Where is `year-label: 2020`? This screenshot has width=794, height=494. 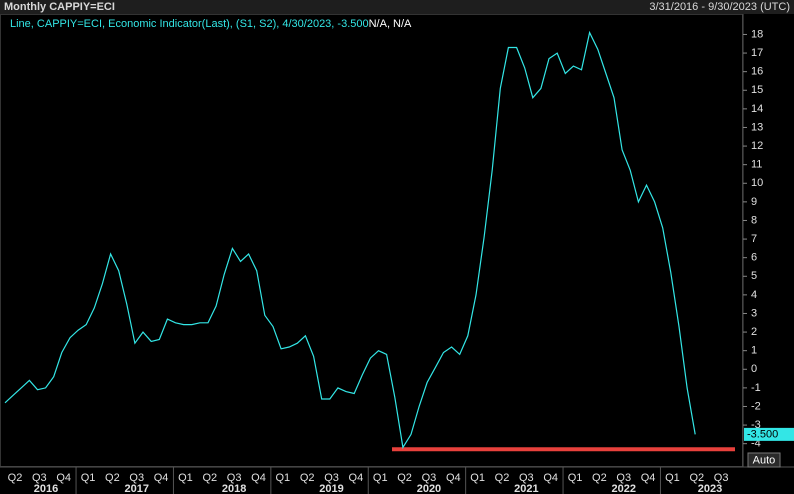 year-label: 2020 is located at coordinates (429, 488).